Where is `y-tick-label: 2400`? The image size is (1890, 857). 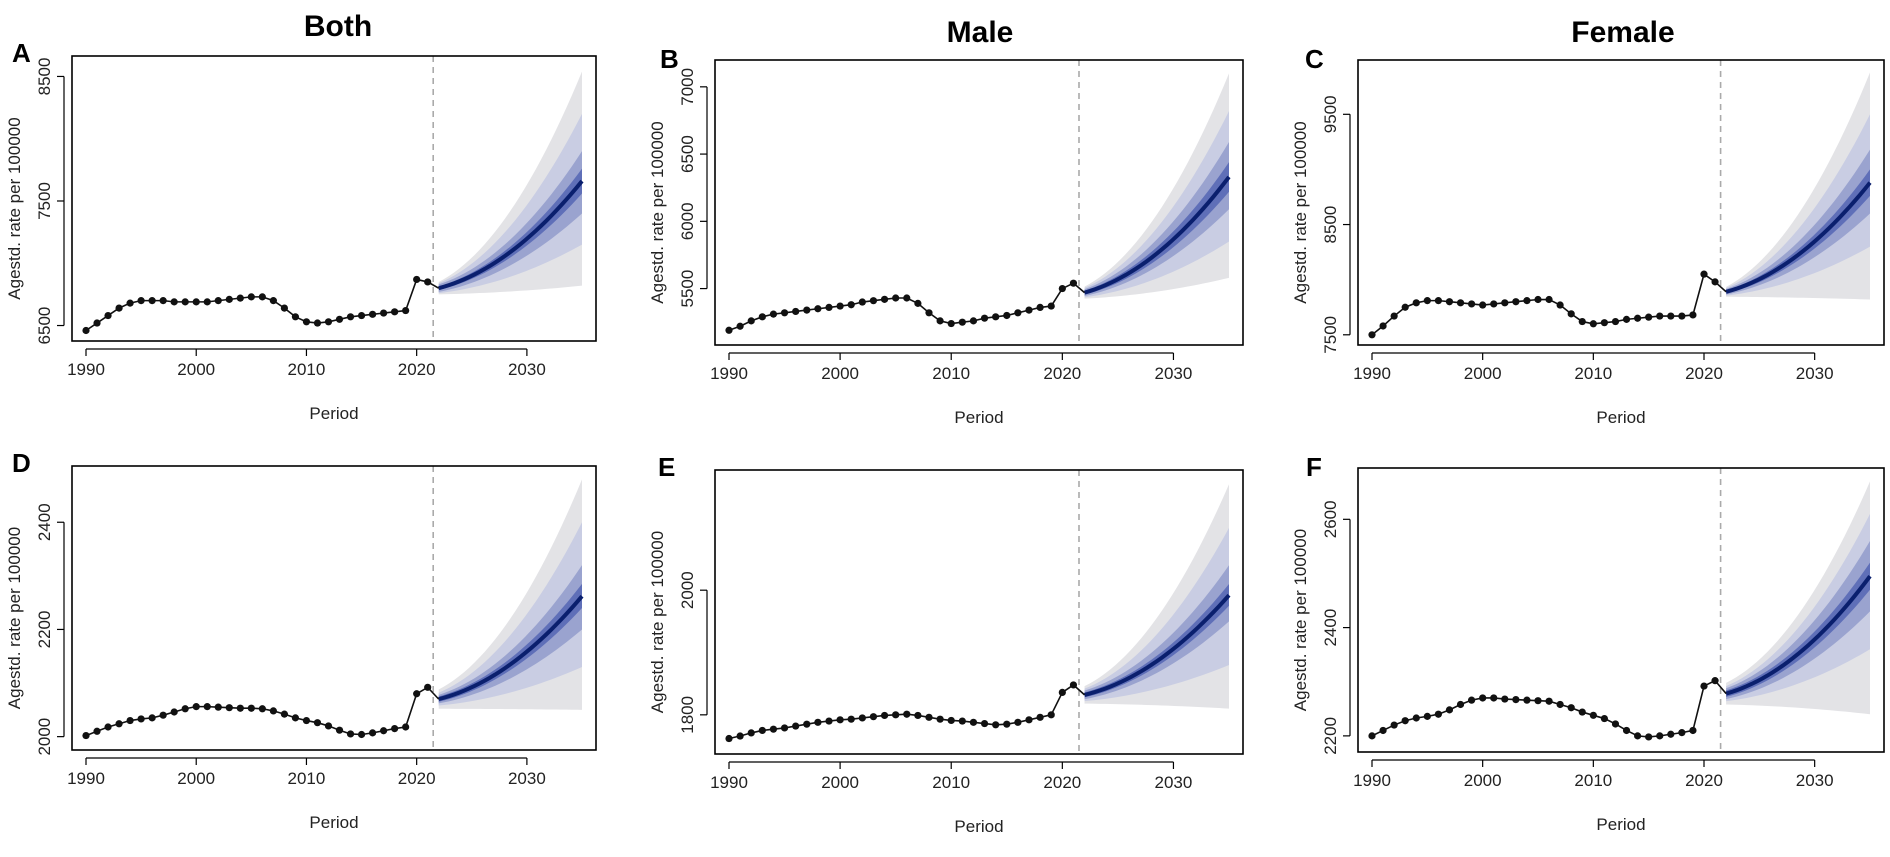 y-tick-label: 2400 is located at coordinates (1330, 628).